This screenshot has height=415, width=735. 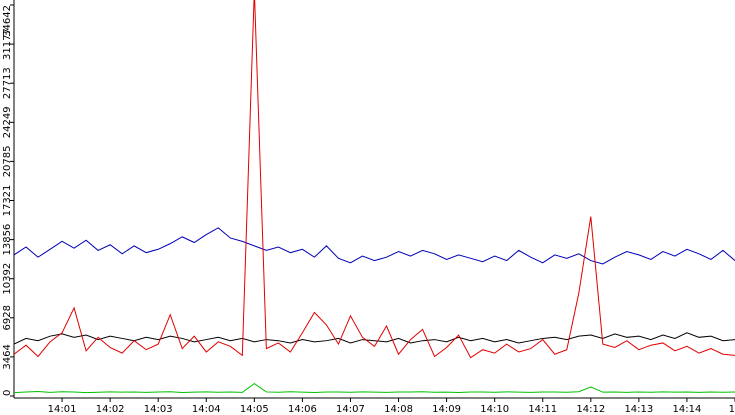 What do you see at coordinates (7, 122) in the screenshot?
I see `y-tick-label: 24249` at bounding box center [7, 122].